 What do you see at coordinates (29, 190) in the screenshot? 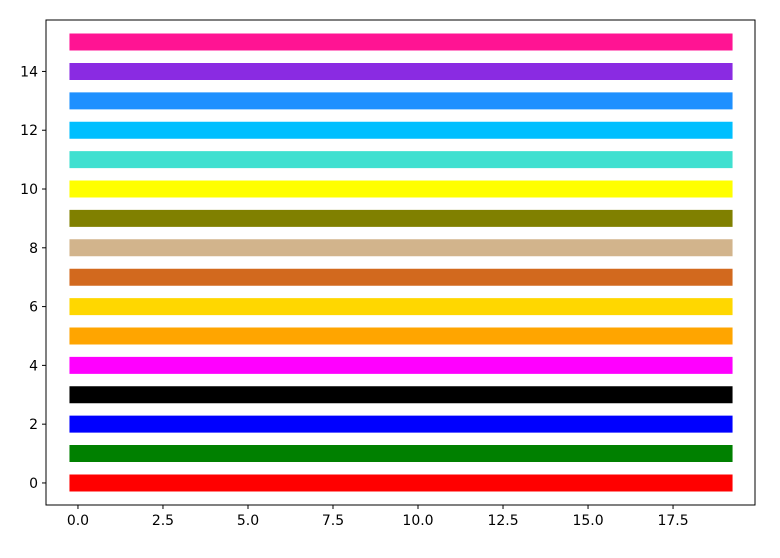
I see `y-tick-label: 10` at bounding box center [29, 190].